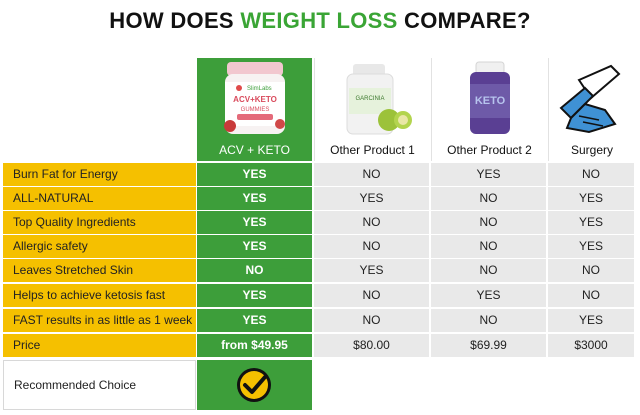 The height and width of the screenshot is (415, 640). Describe the element at coordinates (592, 150) in the screenshot. I see `column-label-surgery: Surgery` at that location.